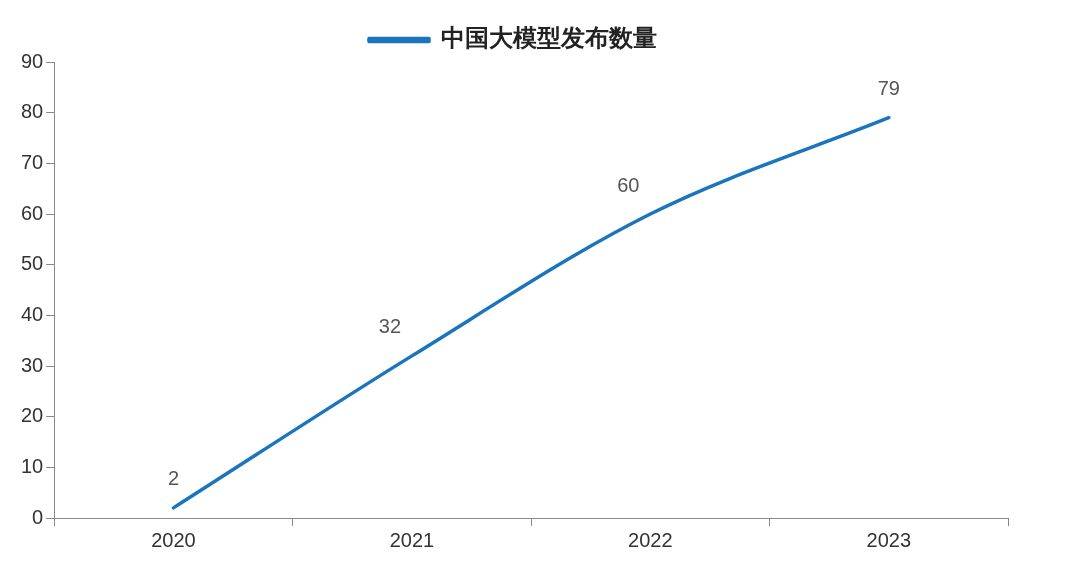 This screenshot has height=568, width=1080. What do you see at coordinates (628, 184) in the screenshot?
I see `data-label: 60` at bounding box center [628, 184].